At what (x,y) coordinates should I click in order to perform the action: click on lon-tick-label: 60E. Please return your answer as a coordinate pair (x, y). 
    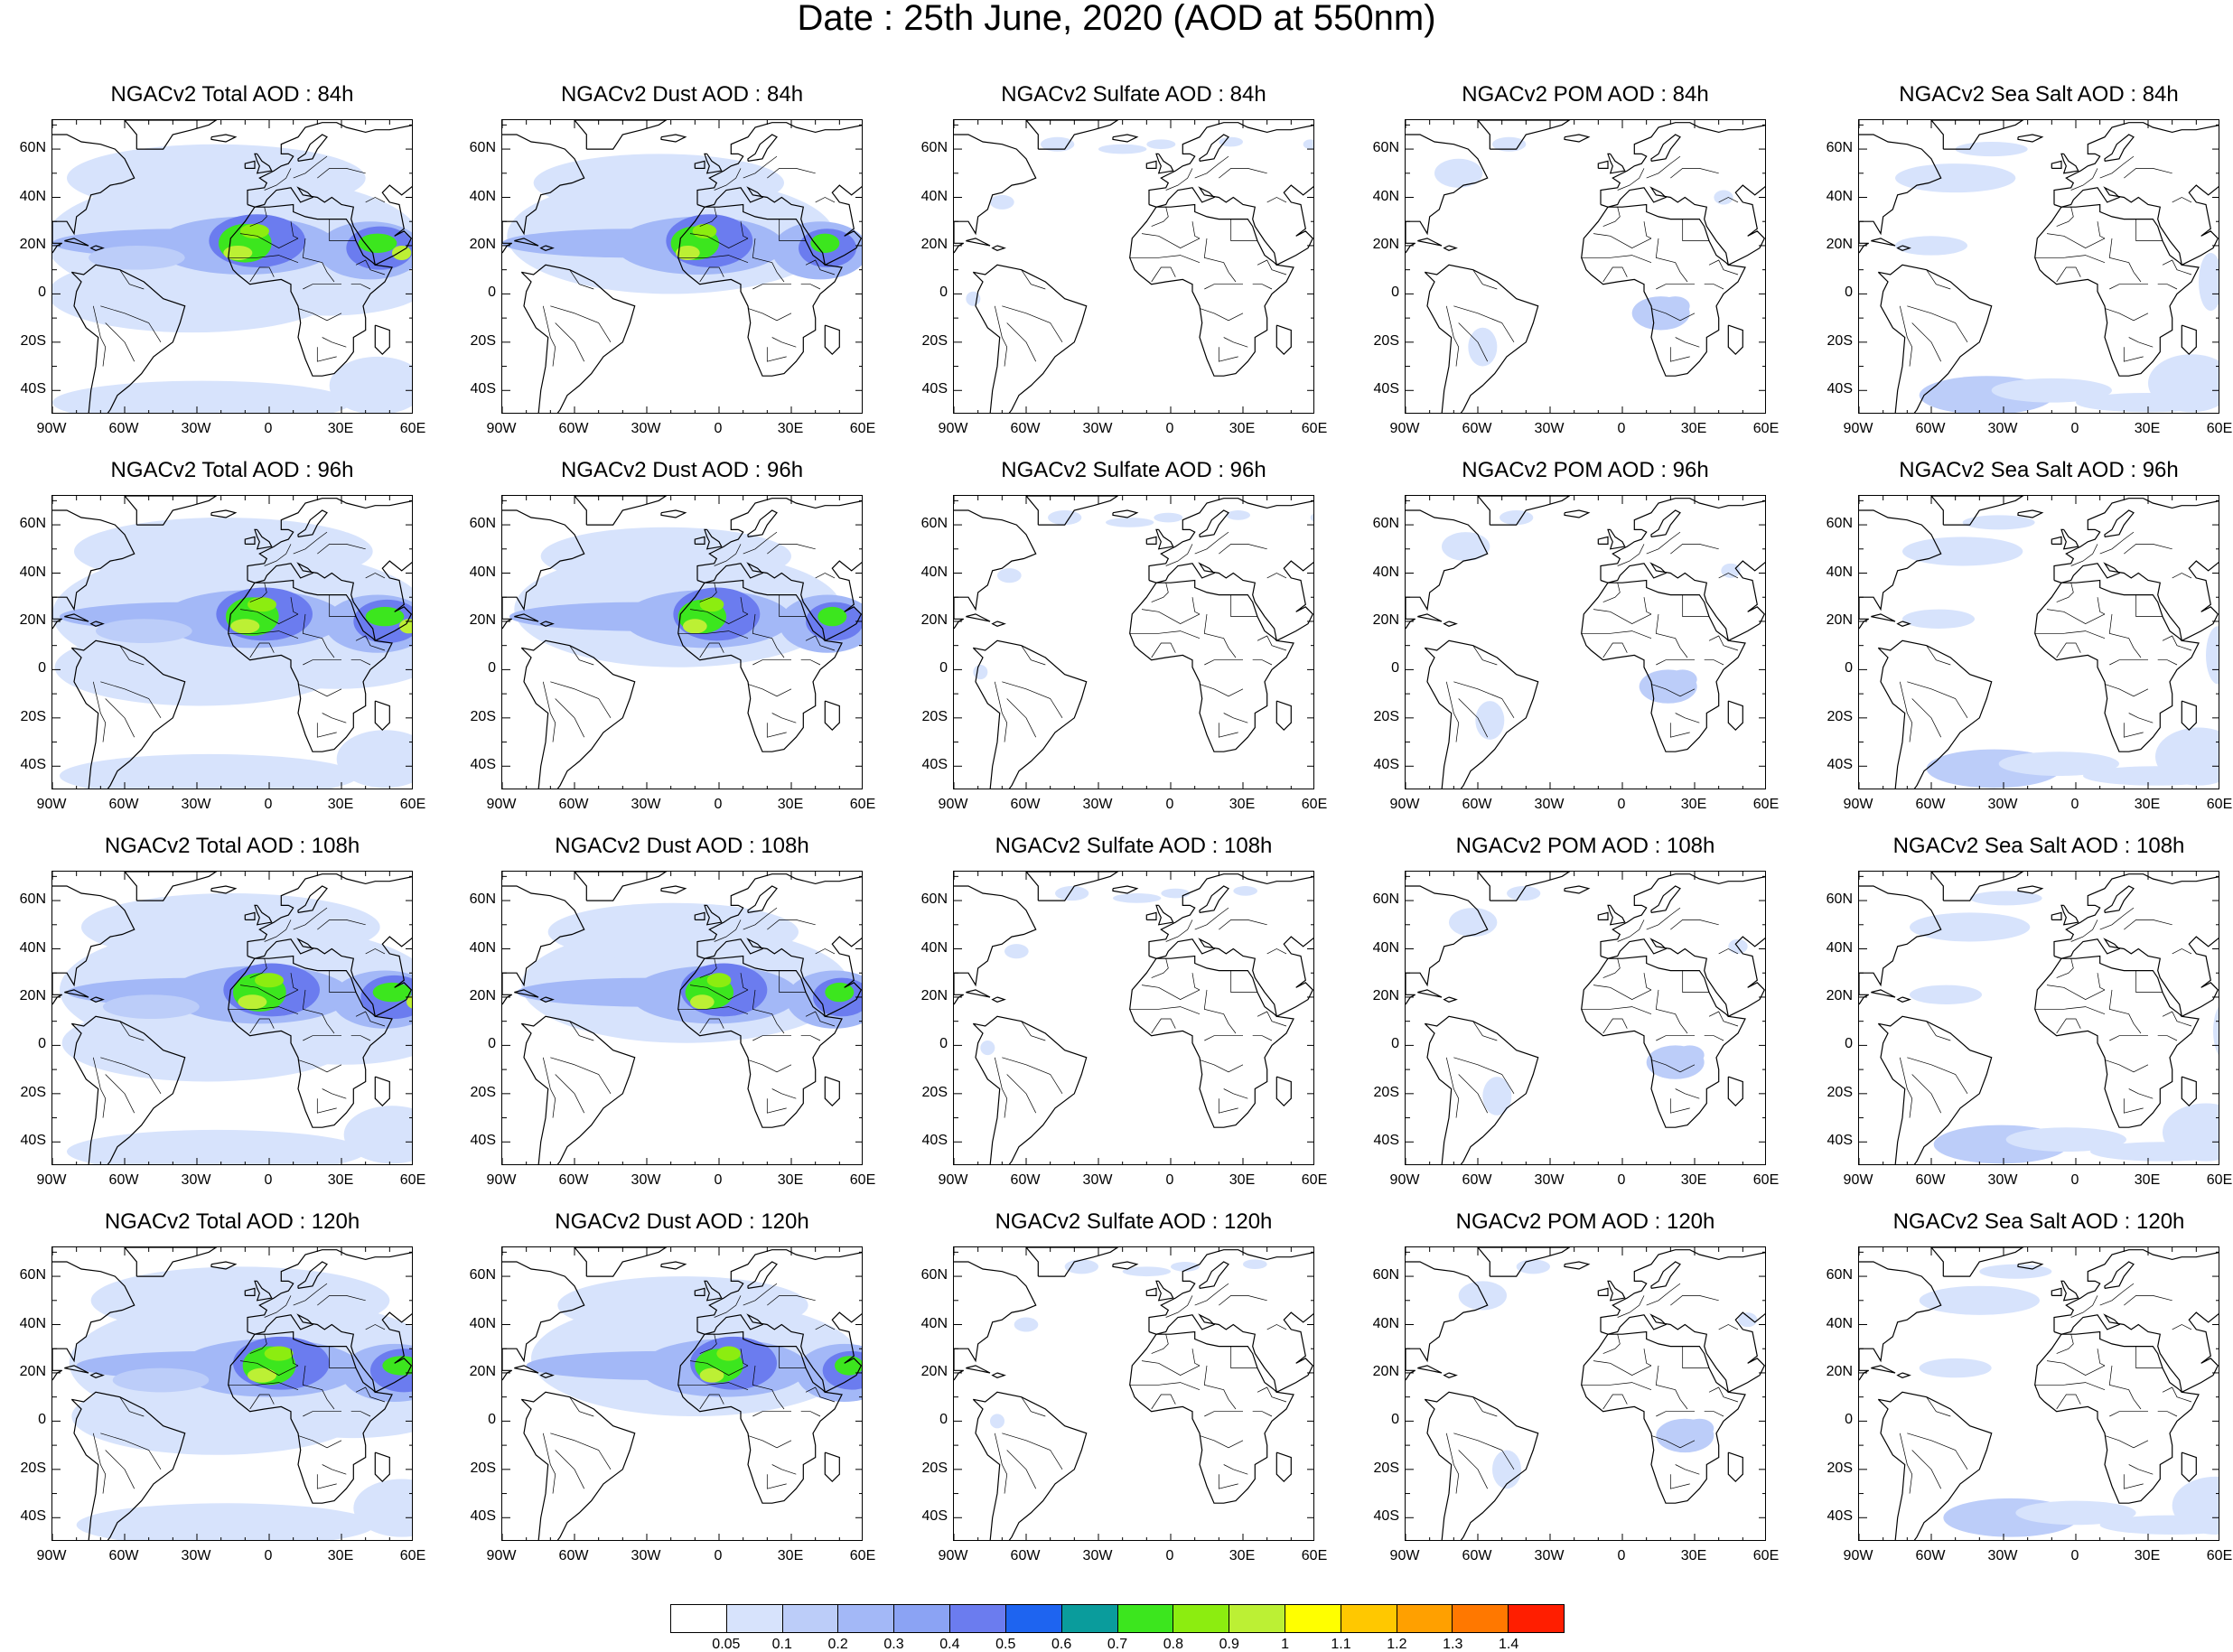
    Looking at the image, I should click on (1766, 805).